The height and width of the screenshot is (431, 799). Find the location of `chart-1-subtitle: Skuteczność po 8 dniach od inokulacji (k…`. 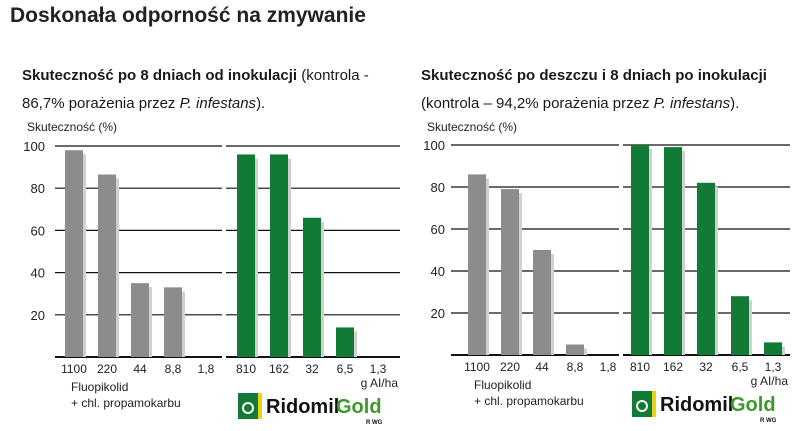

chart-1-subtitle: Skuteczność po 8 dniach od inokulacji (k… is located at coordinates (212, 90).